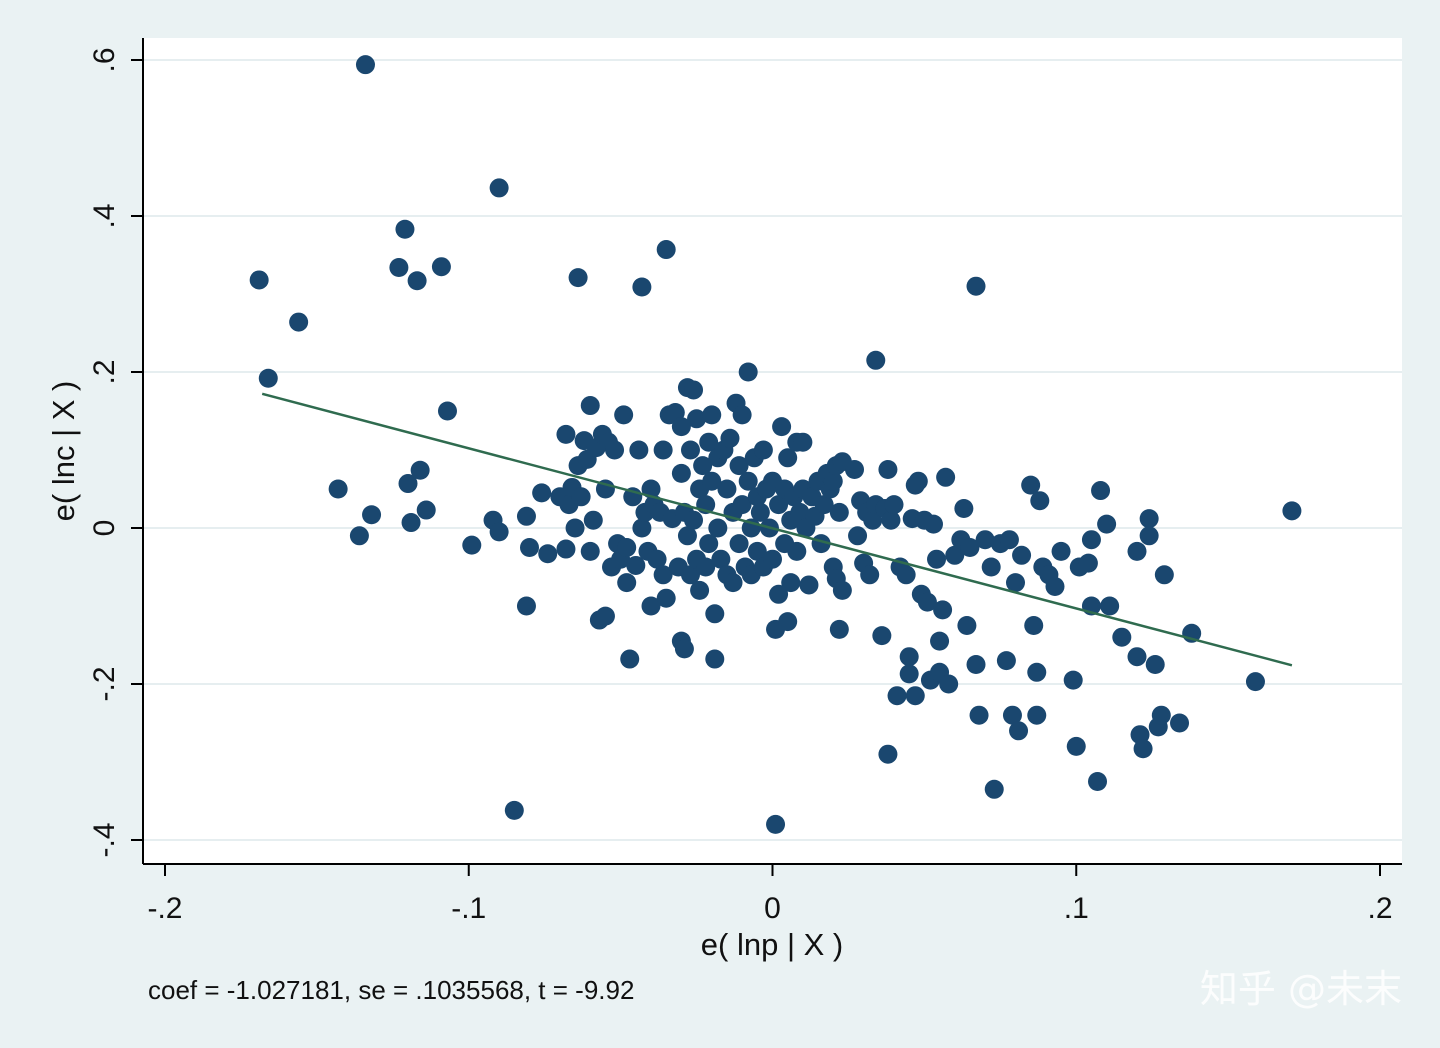  I want to click on watermark: 知乎 @未末, so click(1301, 989).